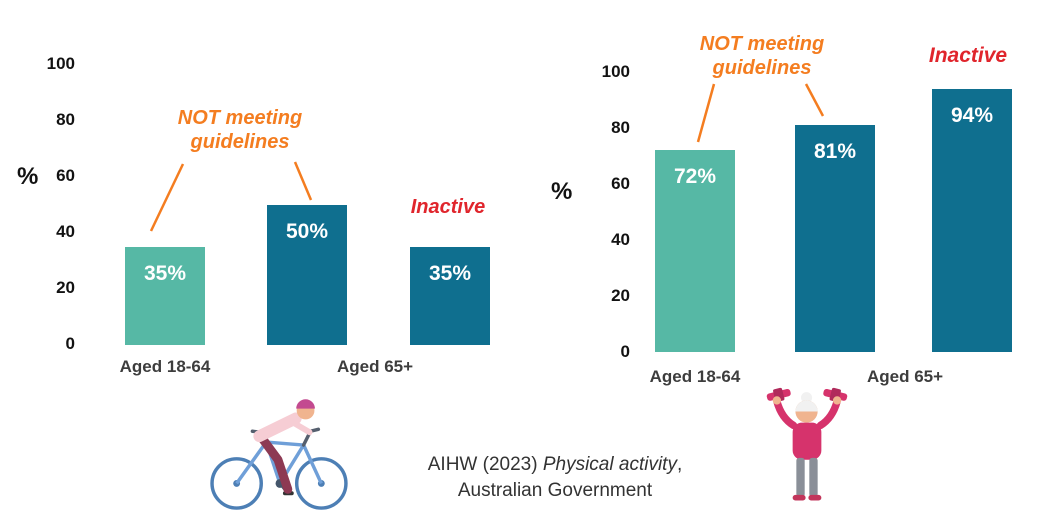 The width and height of the screenshot is (1054, 513). I want to click on source-title: Physical activity, so click(609, 464).